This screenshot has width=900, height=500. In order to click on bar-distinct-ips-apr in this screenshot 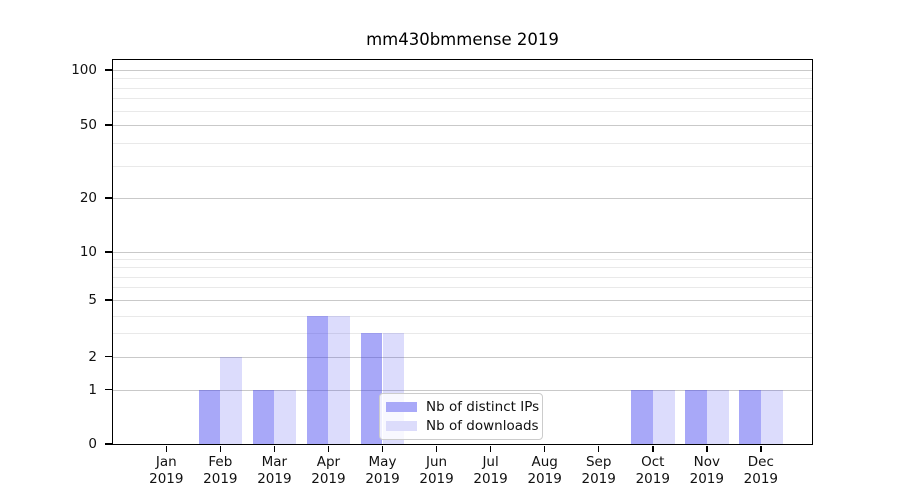, I will do `click(317, 379)`.